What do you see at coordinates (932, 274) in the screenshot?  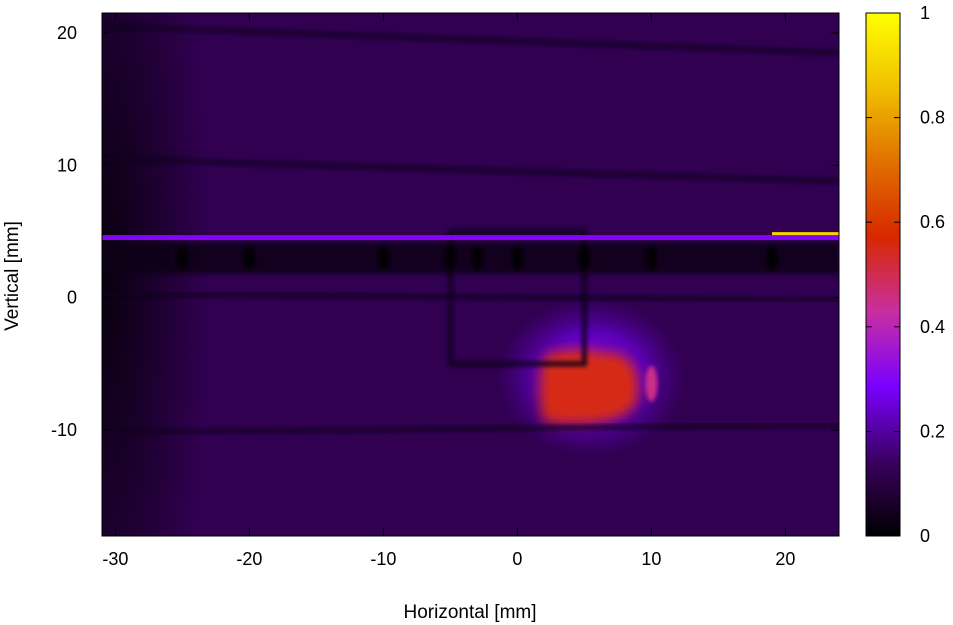 I see `colorbar-labels: 0 0.2 0.4 0.6 0.8 1` at bounding box center [932, 274].